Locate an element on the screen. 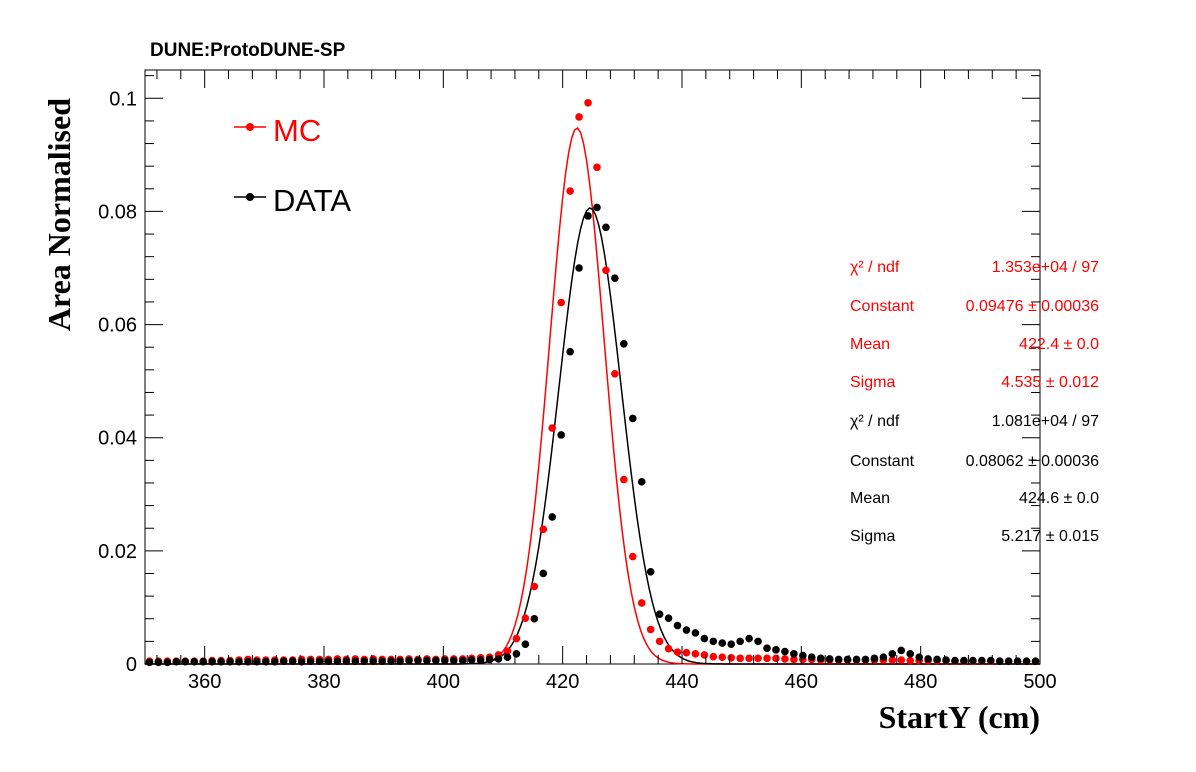  x-tick-label: 500 is located at coordinates (1039, 682).